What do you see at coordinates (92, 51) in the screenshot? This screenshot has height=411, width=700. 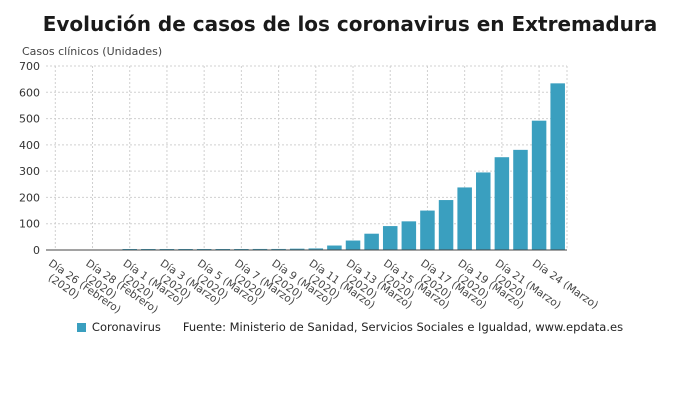 I see `y-axis-title: Casos clínicos (Unidades)` at bounding box center [92, 51].